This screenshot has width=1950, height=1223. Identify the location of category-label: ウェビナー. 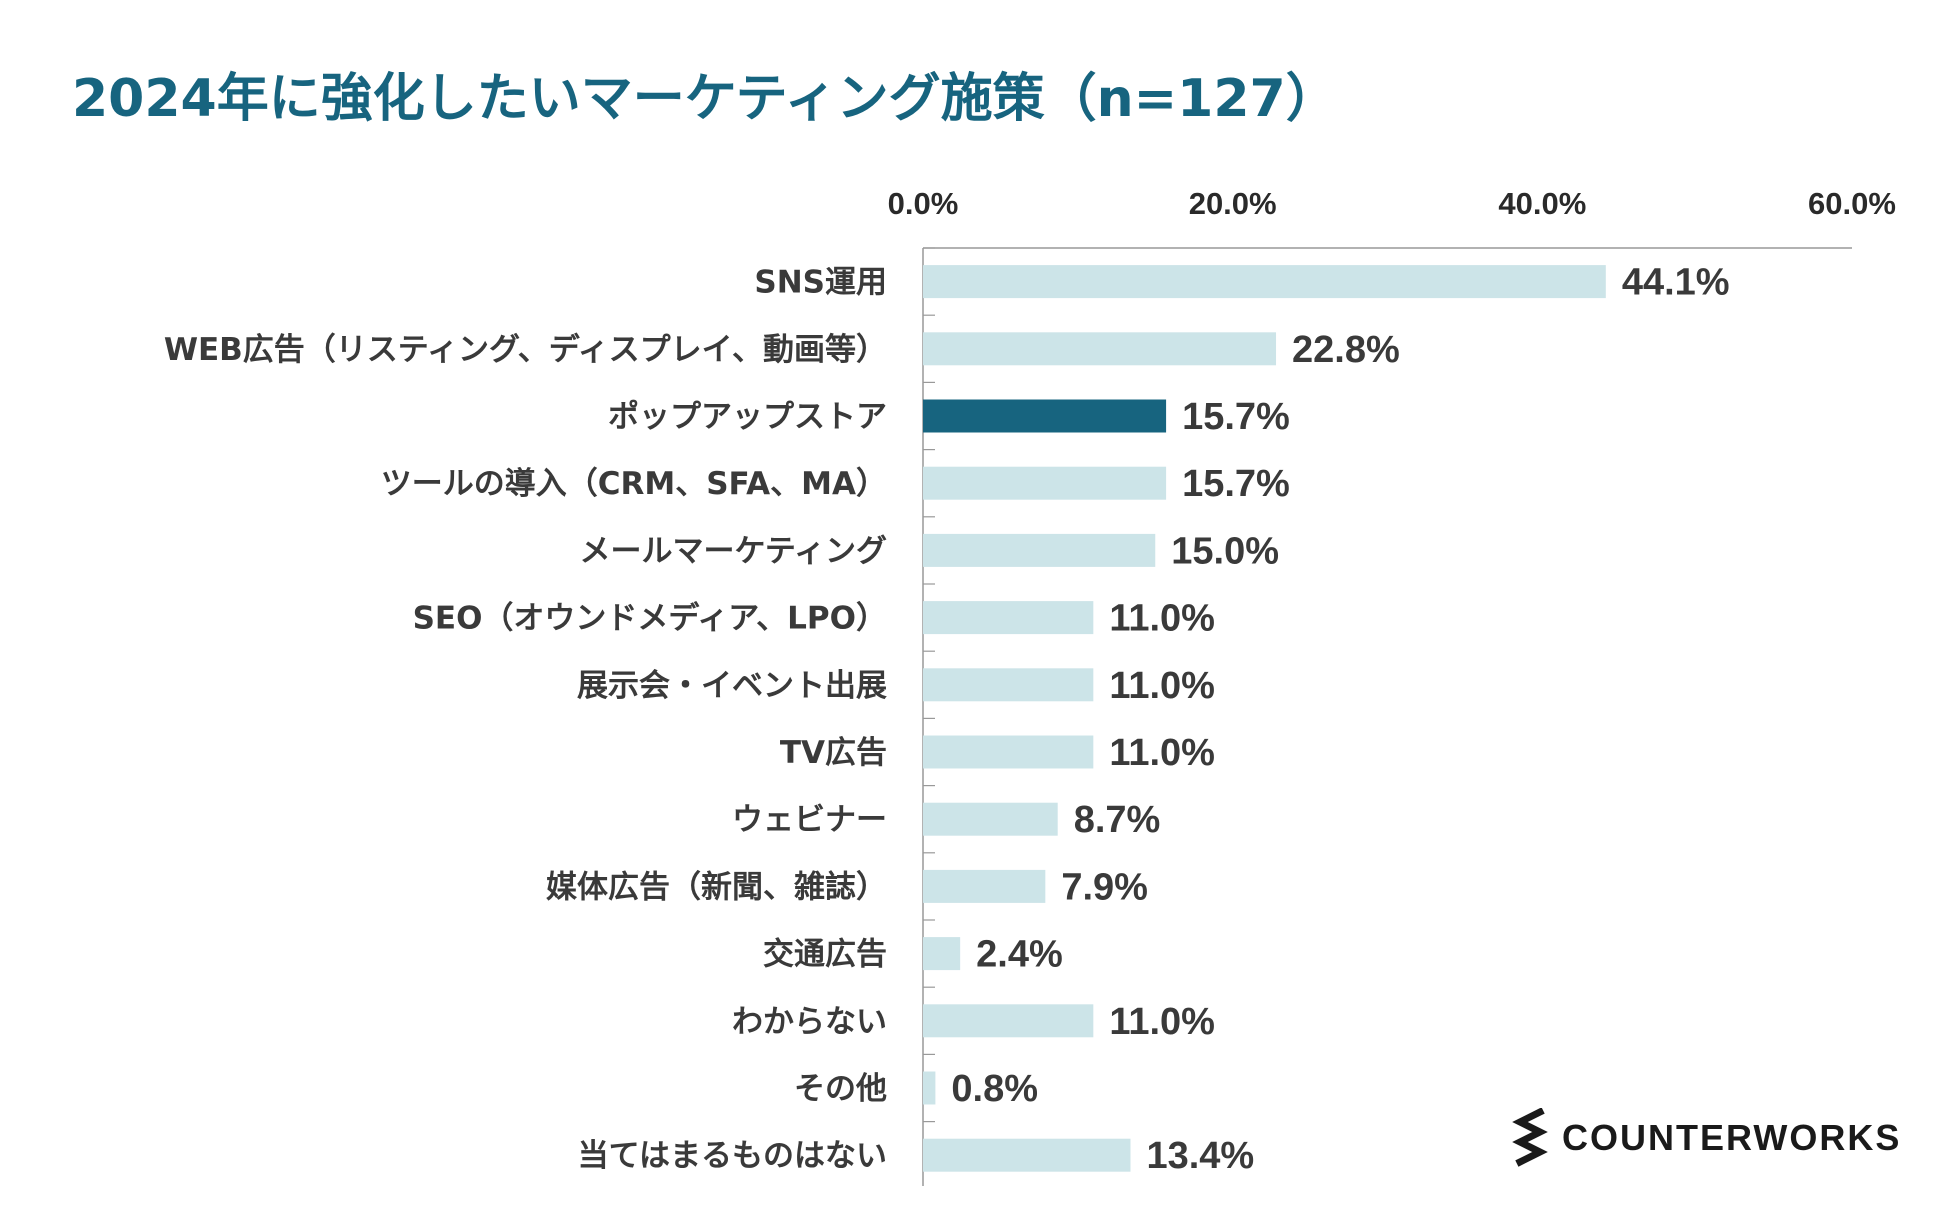
(809, 820).